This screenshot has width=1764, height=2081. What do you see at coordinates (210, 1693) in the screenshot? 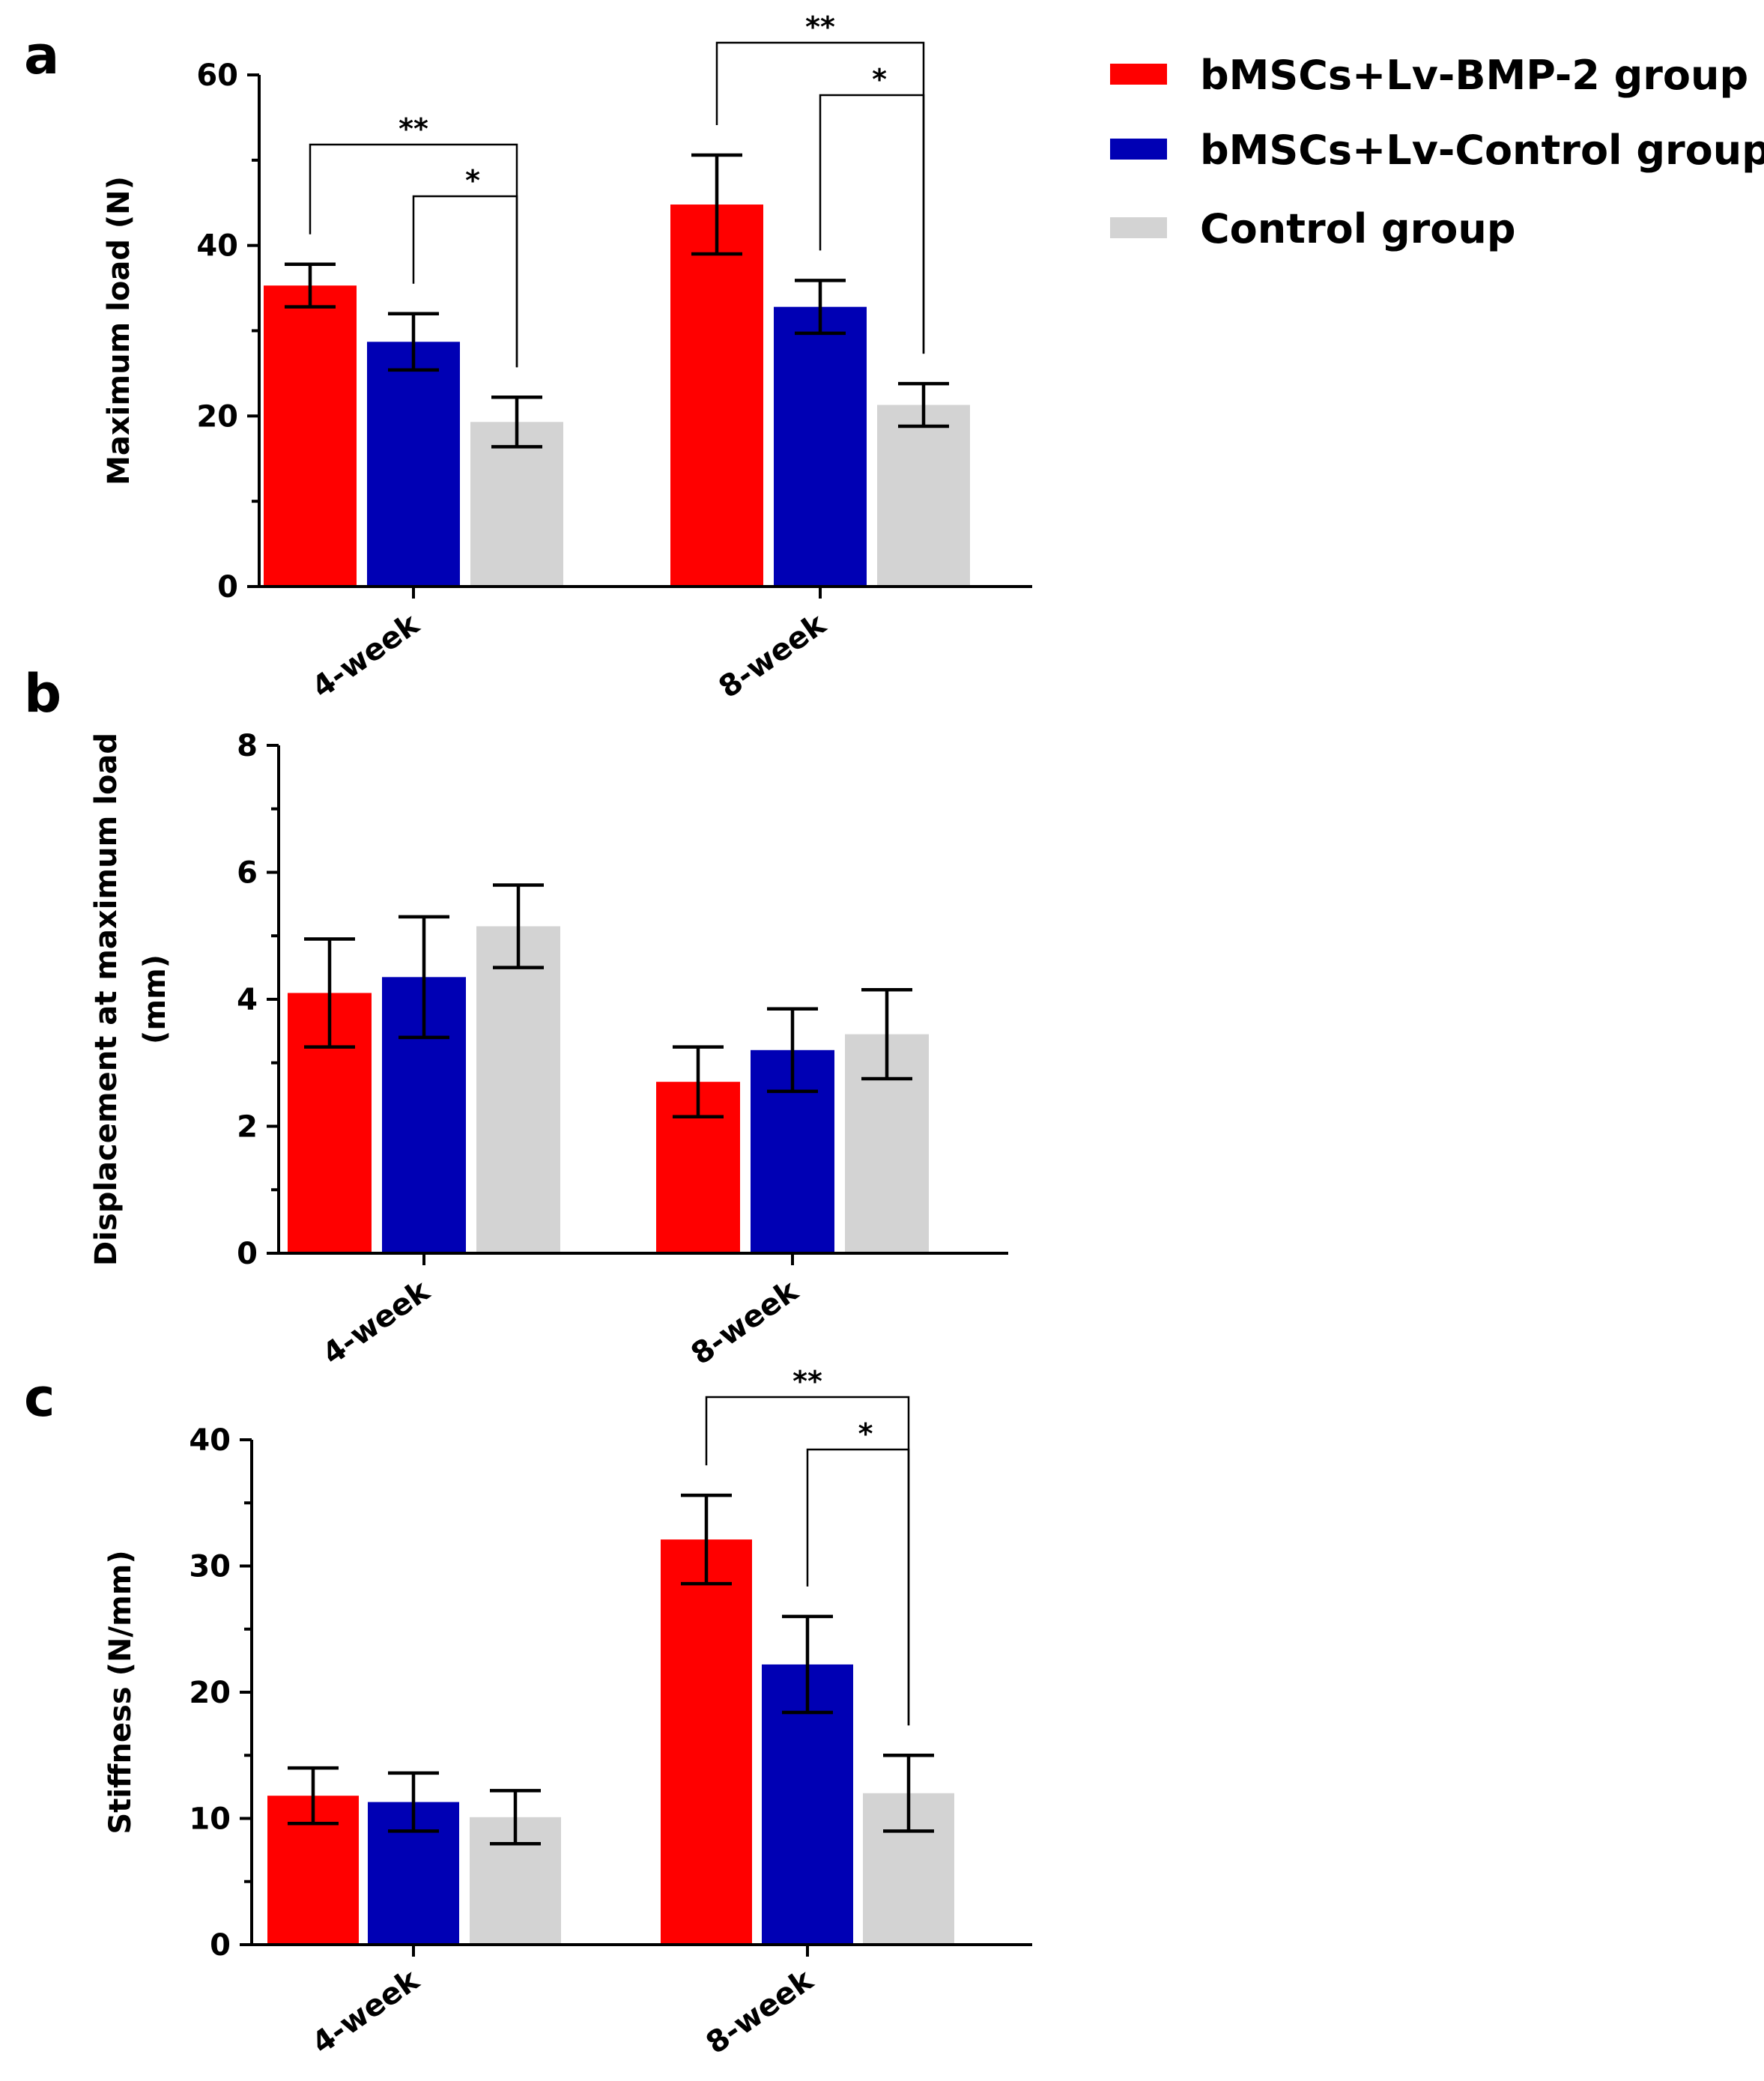
I see `y-tick-label-2: 20` at bounding box center [210, 1693].